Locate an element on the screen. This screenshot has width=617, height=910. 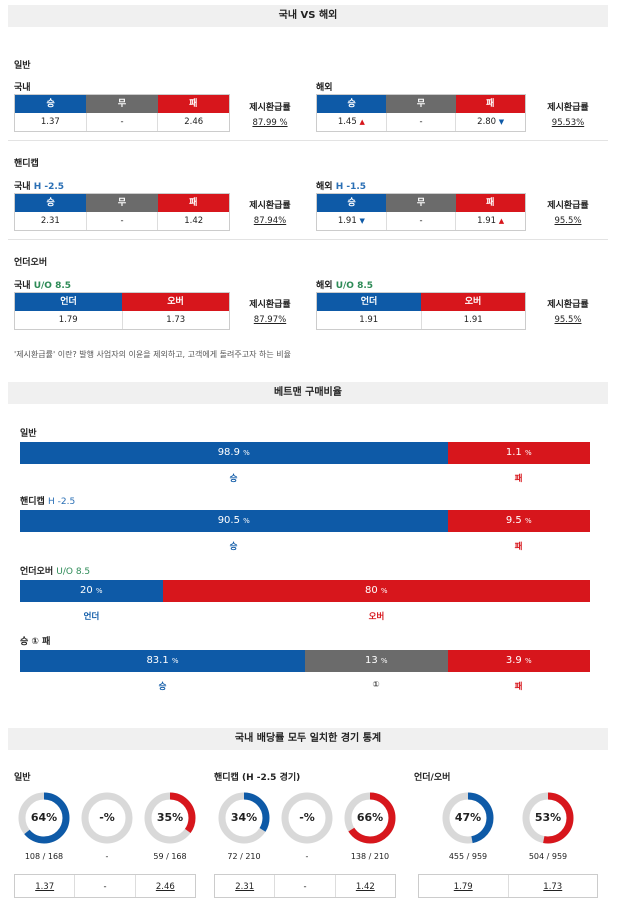
lose-odds-link: 1.42 is located at coordinates (365, 887).